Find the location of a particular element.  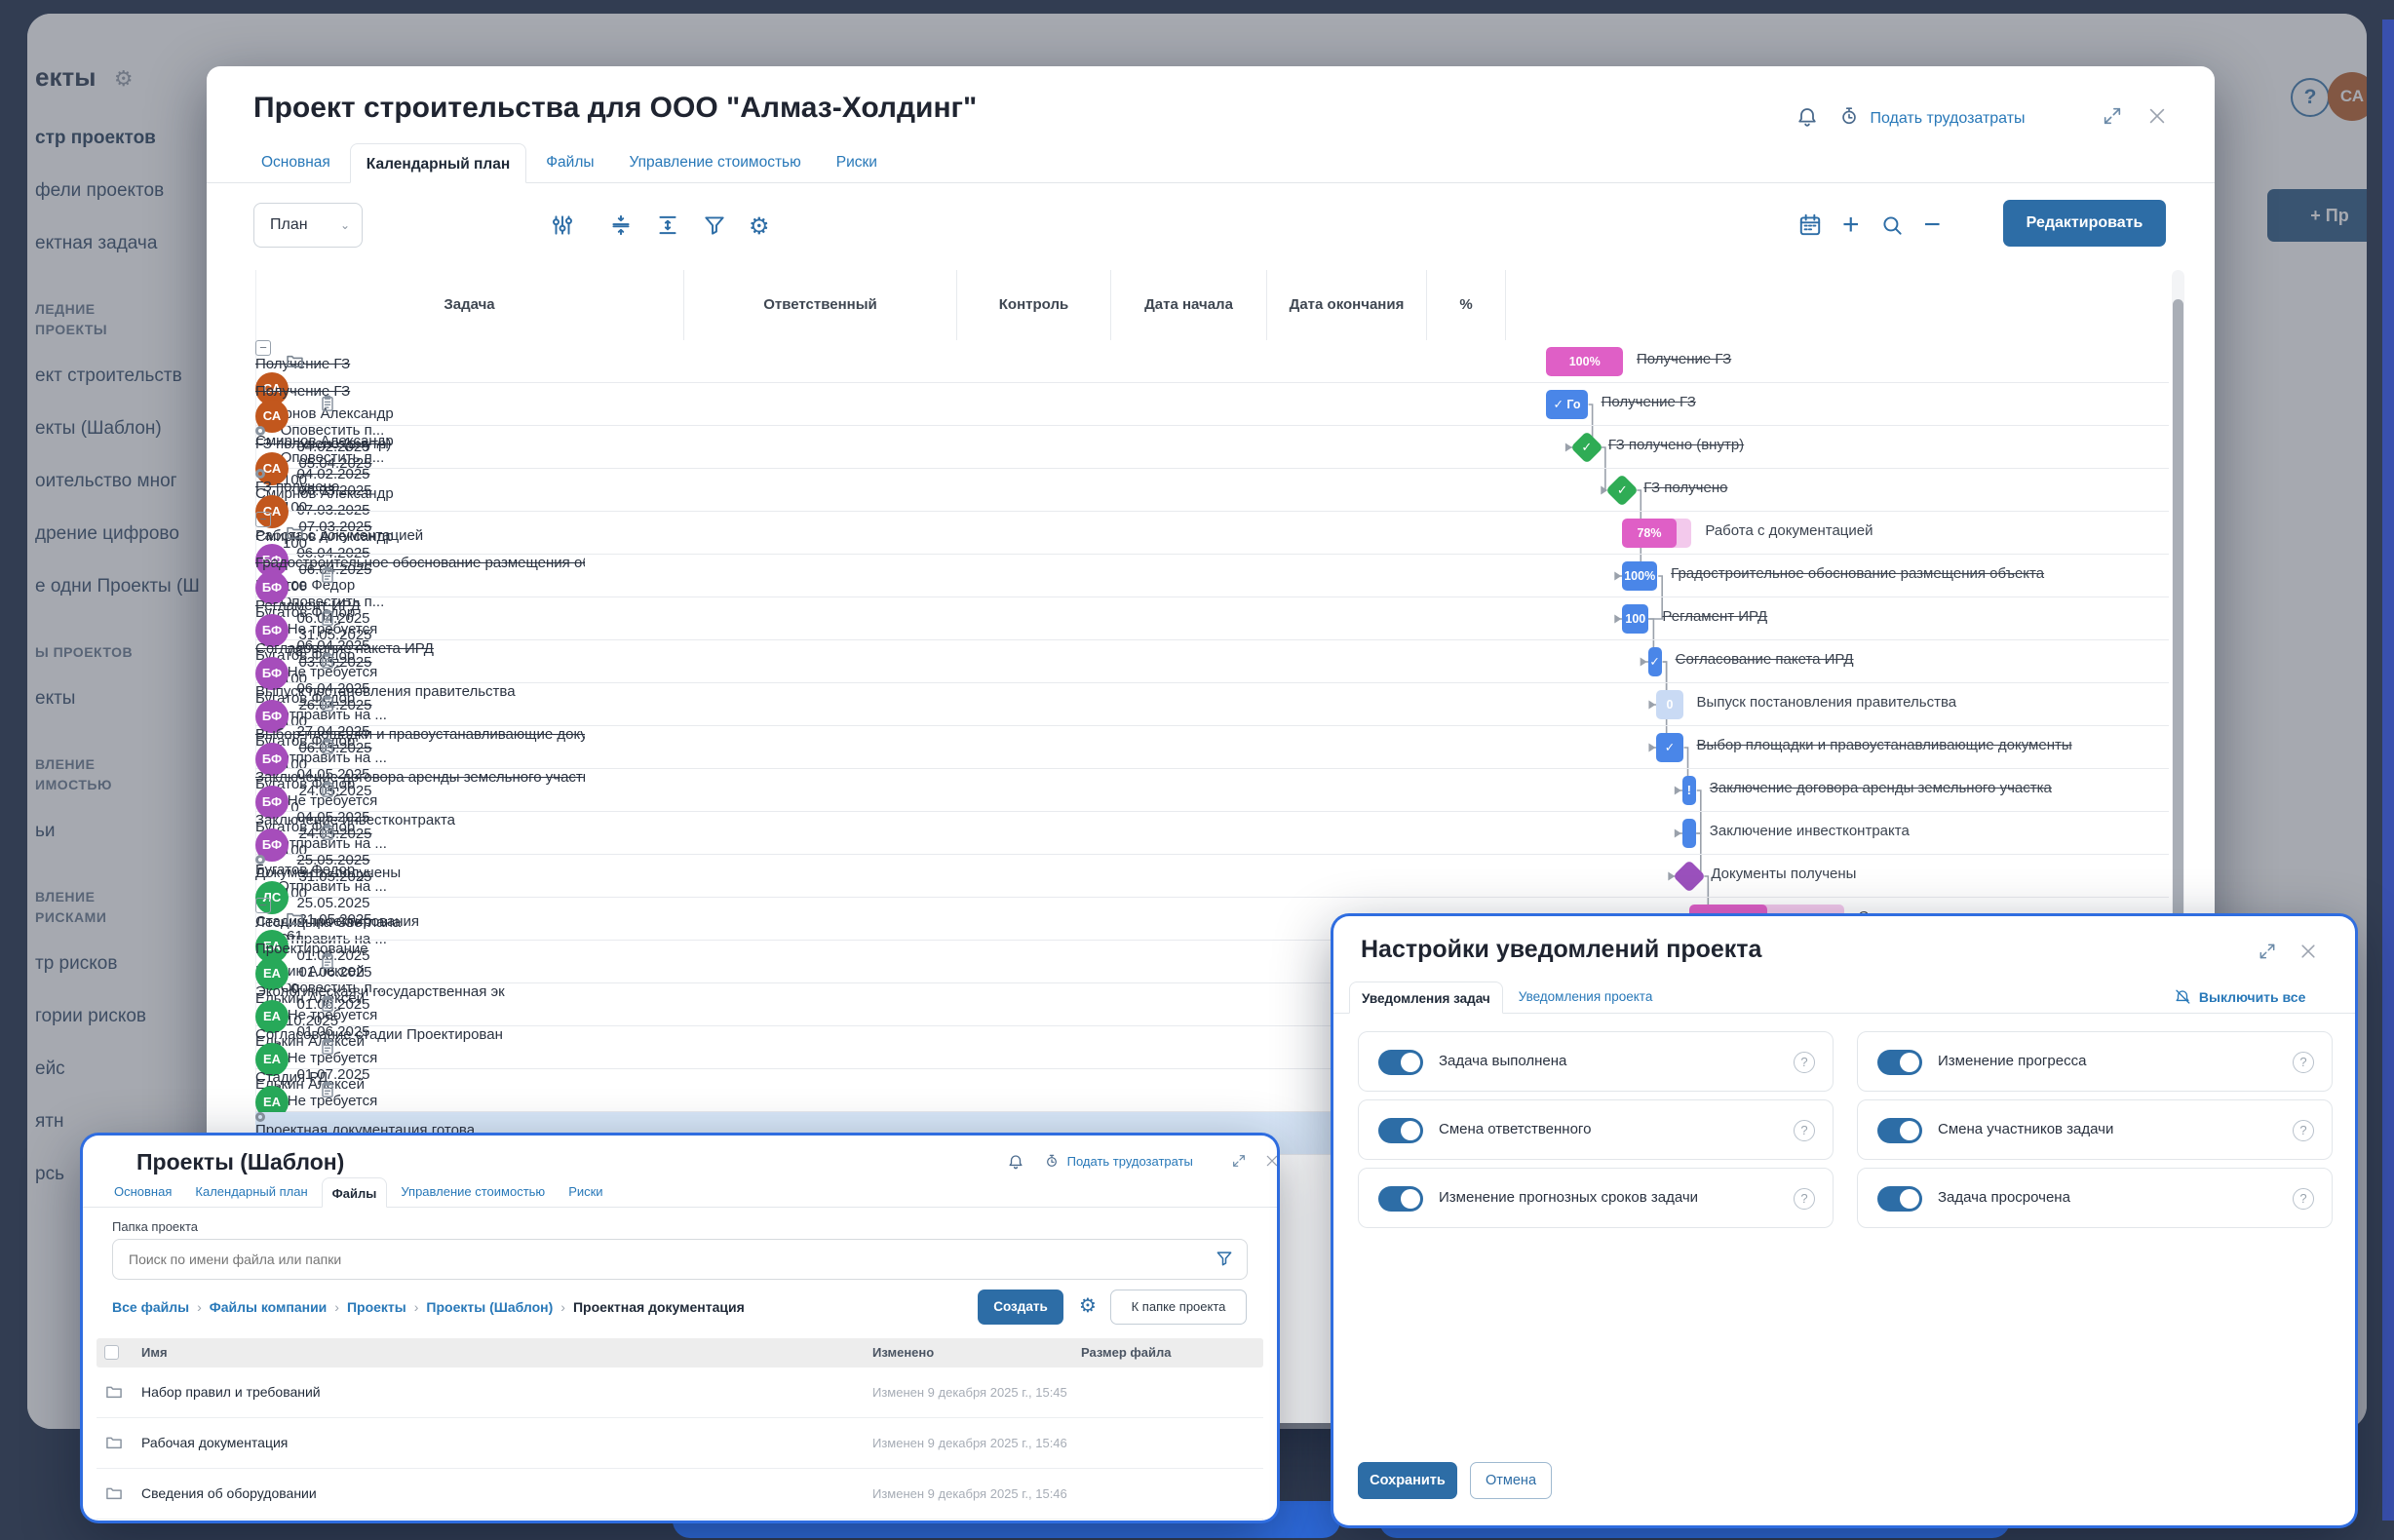

view-select: План ⌄ is located at coordinates (308, 225).